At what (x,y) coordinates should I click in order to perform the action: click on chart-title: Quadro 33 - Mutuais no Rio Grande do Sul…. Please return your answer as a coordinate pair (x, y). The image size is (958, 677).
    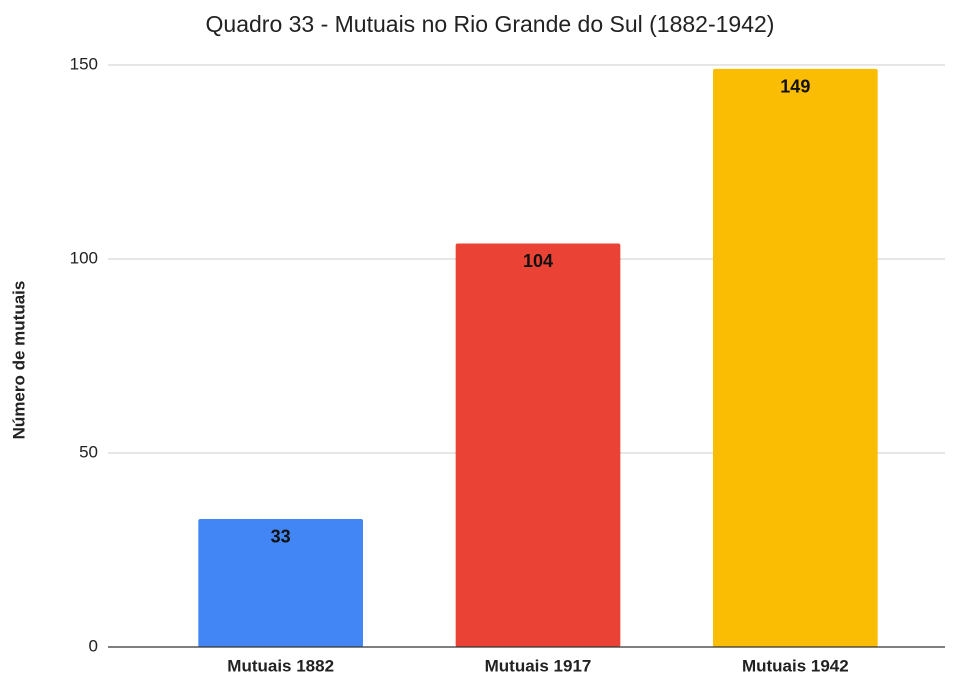
    Looking at the image, I should click on (490, 24).